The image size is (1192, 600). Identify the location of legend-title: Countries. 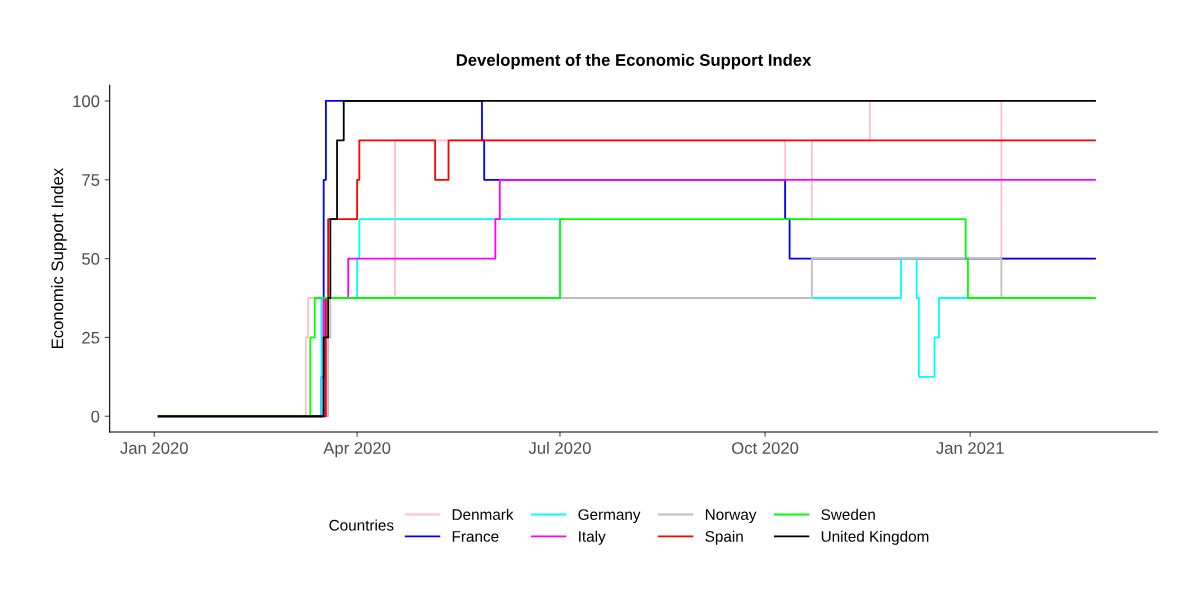
(361, 525).